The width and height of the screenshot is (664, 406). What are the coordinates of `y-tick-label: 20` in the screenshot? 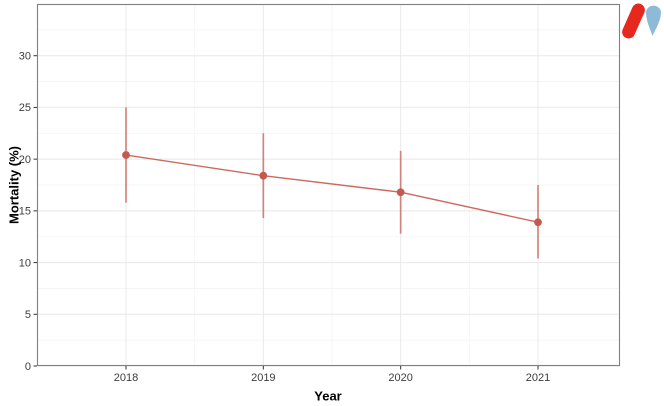 It's located at (25, 160).